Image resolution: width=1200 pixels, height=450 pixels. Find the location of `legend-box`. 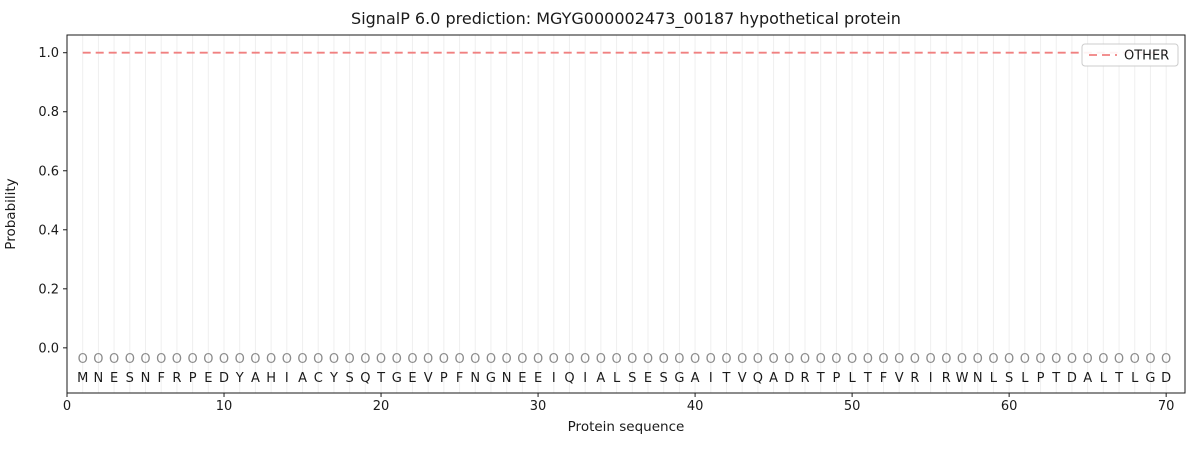

legend-box is located at coordinates (1130, 55).